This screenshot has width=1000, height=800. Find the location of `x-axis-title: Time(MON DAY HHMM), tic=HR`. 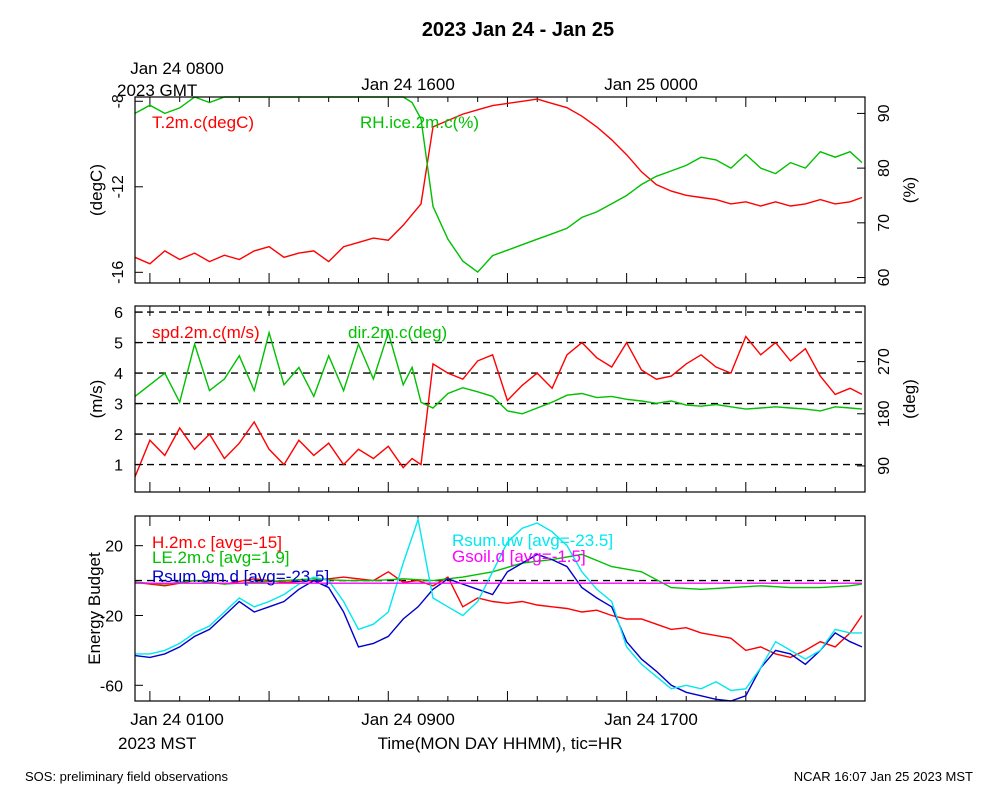

x-axis-title: Time(MON DAY HHMM), tic=HR is located at coordinates (500, 743).